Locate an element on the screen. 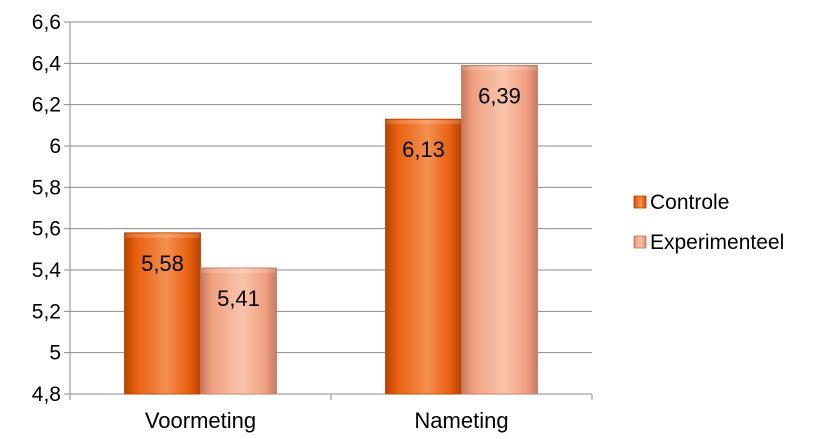 The height and width of the screenshot is (439, 827). legend-swatch-experimenteel is located at coordinates (640, 242).